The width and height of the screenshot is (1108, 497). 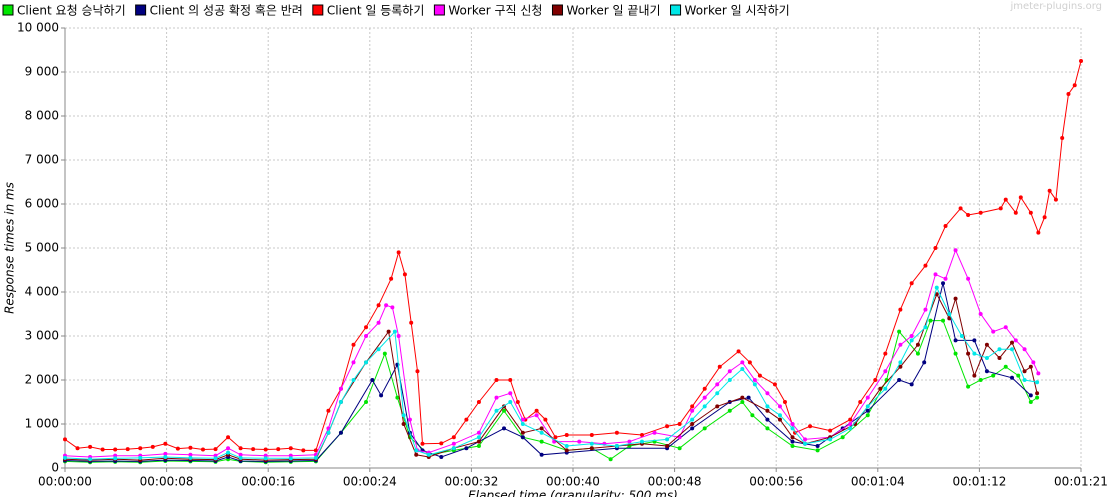 I want to click on legend-label: Worker 일 시작하기, so click(x=737, y=11).